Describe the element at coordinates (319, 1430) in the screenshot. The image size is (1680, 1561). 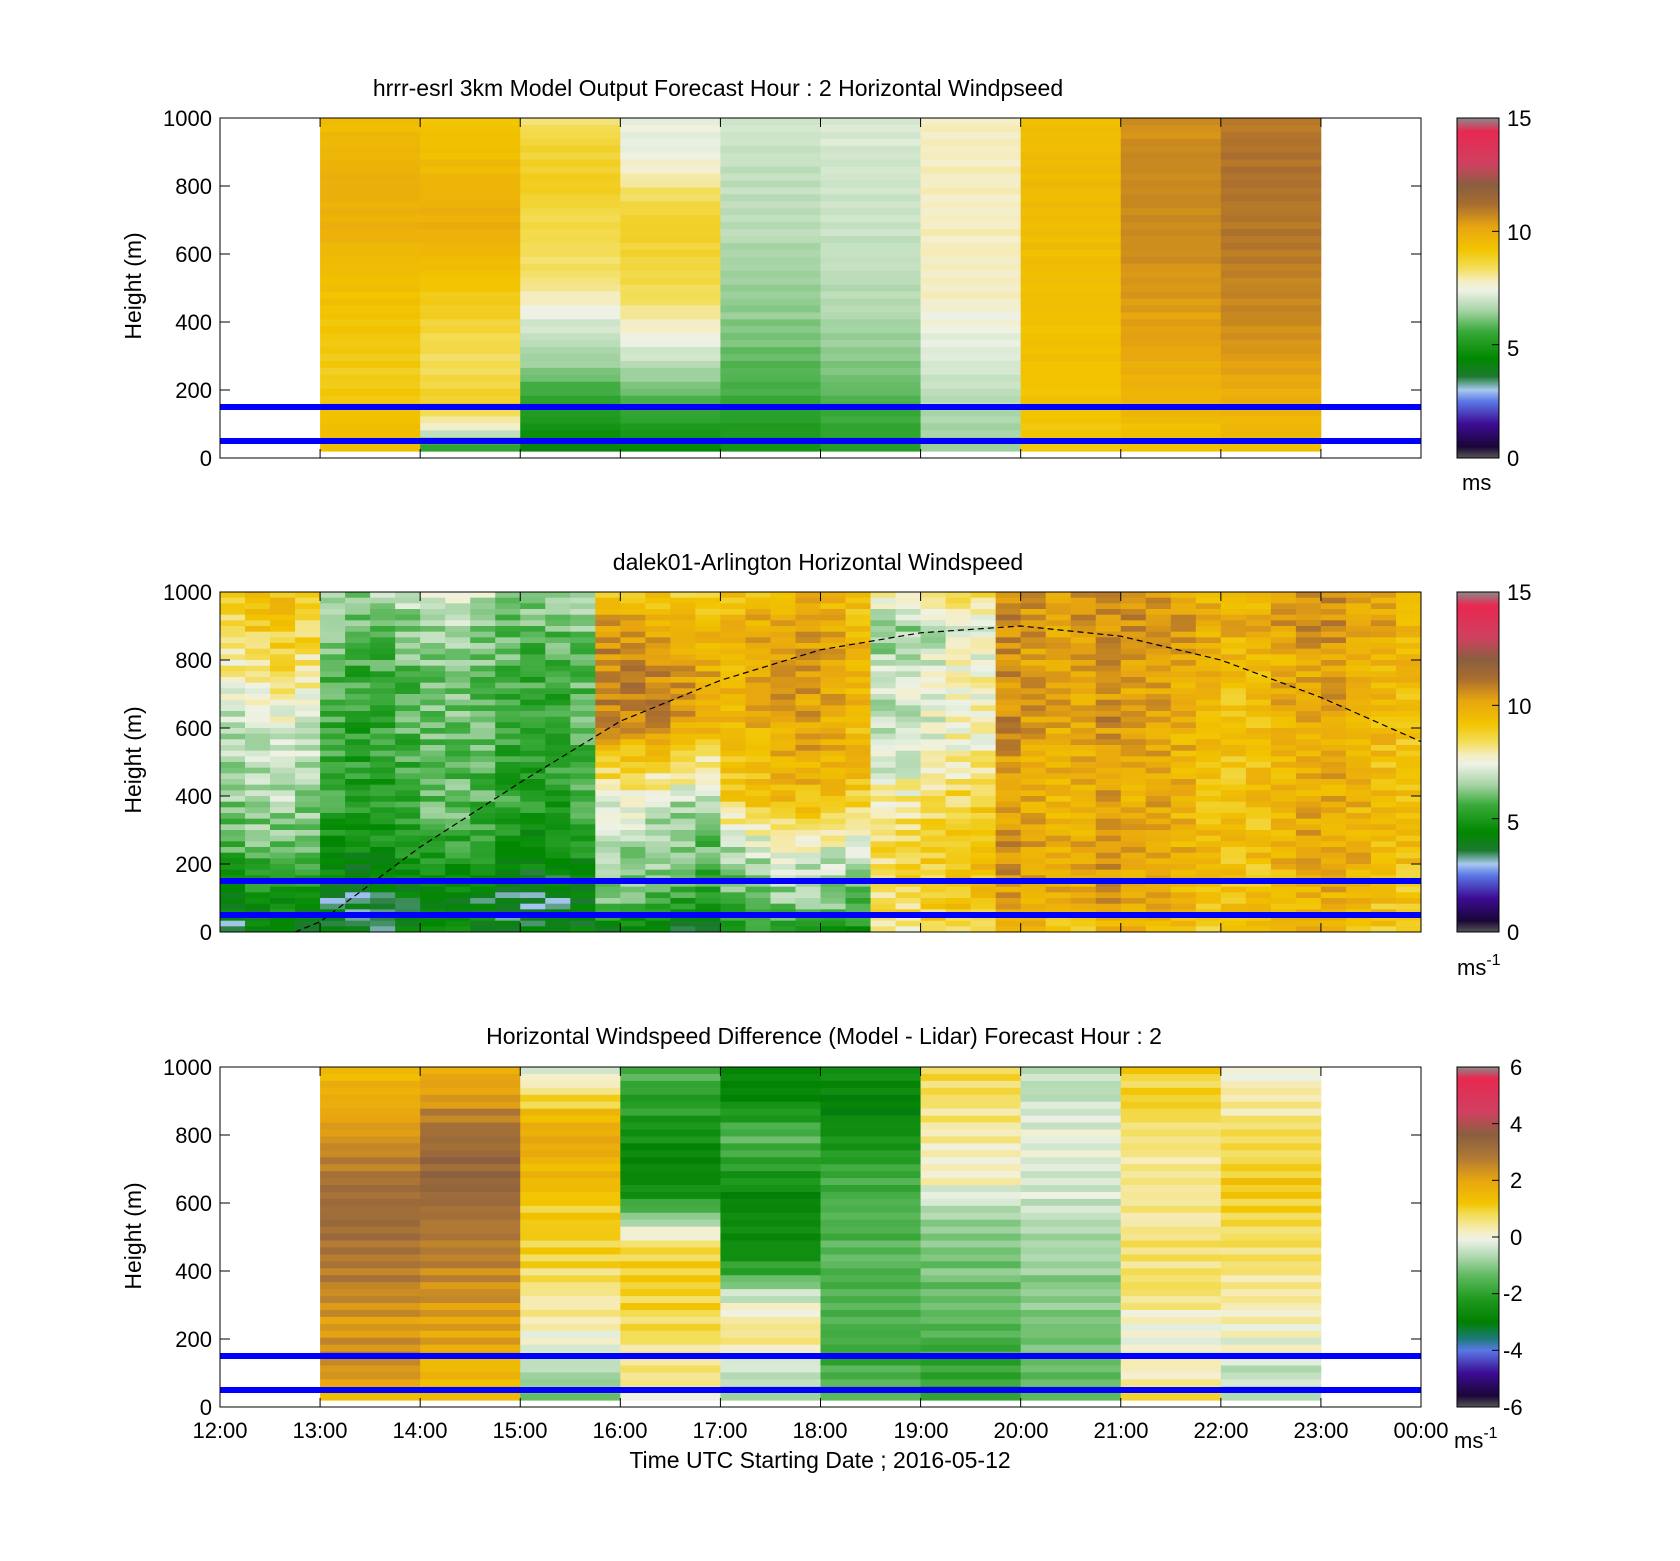
I see `x-tick-label-13: 13:00` at that location.